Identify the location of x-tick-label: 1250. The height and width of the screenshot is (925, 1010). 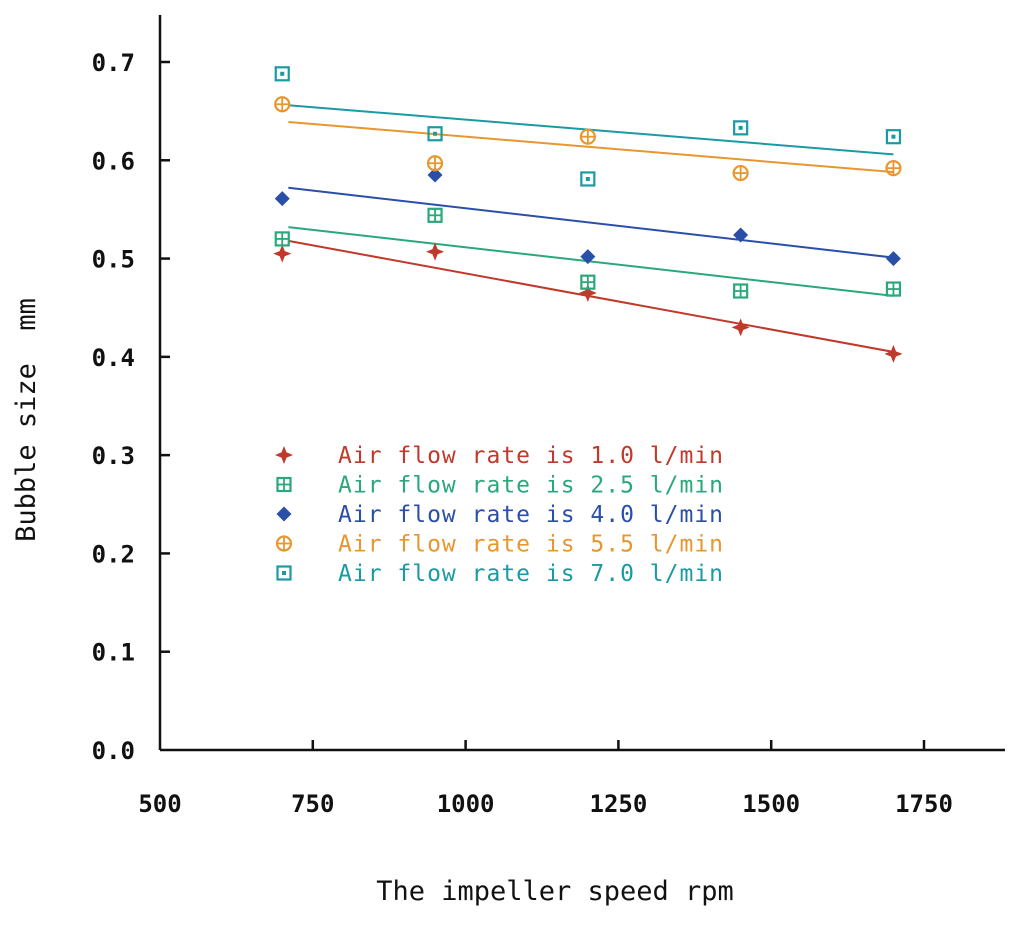
(619, 804).